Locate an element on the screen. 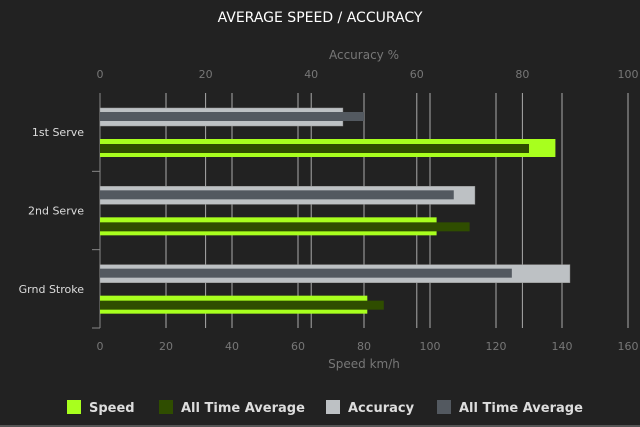 Image resolution: width=640 pixels, height=427 pixels. bottom-tick-label: 60 is located at coordinates (298, 346).